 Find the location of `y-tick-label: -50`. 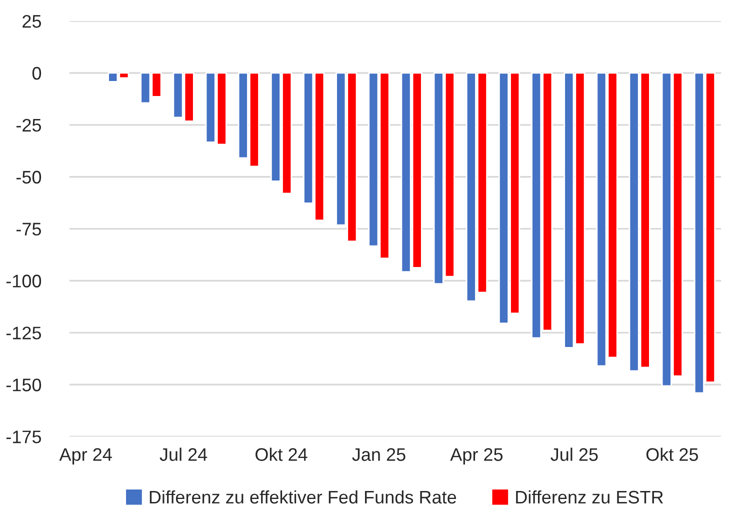

y-tick-label: -50 is located at coordinates (29, 177).